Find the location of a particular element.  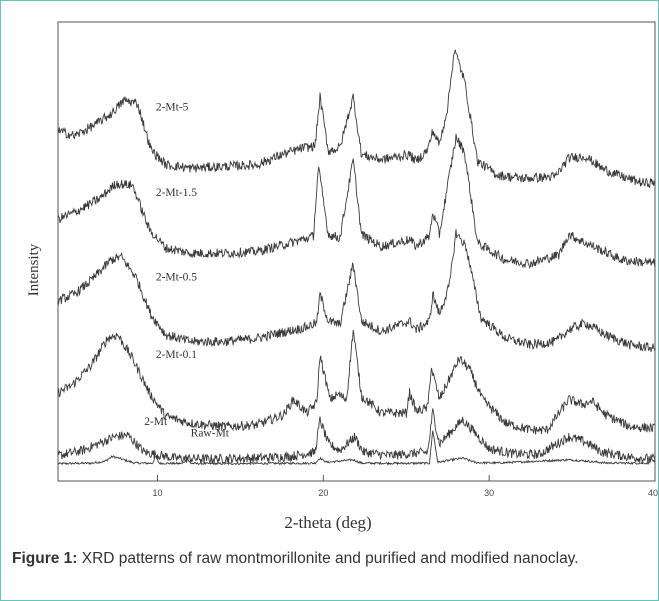

y-axis-label: Intensity is located at coordinates (34, 269).